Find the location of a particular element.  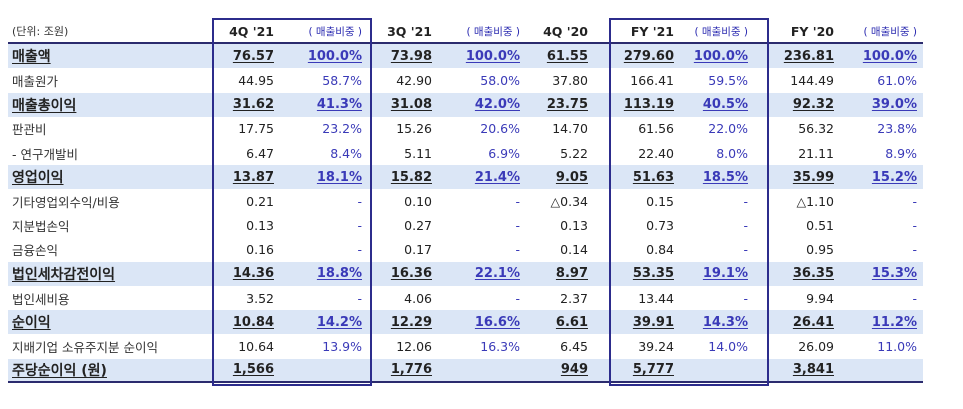

ratio-cell: 58.0% is located at coordinates (500, 80).